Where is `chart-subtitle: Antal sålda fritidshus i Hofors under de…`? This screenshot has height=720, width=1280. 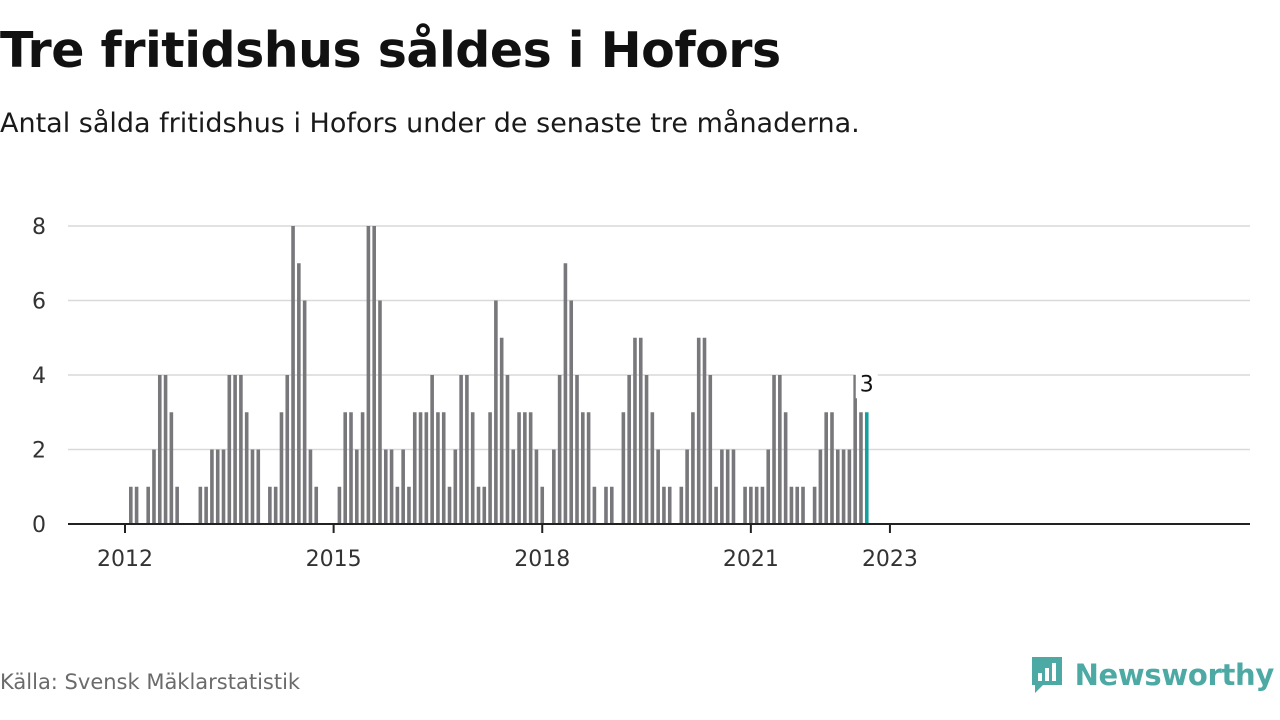
chart-subtitle: Antal sålda fritidshus i Hofors under de… is located at coordinates (430, 123).